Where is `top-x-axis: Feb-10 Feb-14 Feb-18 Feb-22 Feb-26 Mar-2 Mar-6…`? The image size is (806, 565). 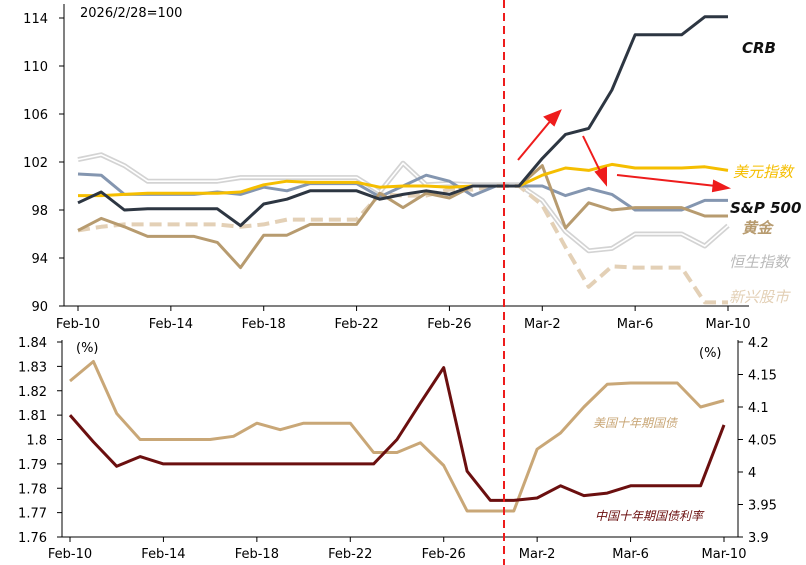 top-x-axis: Feb-10 Feb-14 Feb-18 Feb-22 Feb-26 Mar-2 Mar-6… is located at coordinates (403, 319).